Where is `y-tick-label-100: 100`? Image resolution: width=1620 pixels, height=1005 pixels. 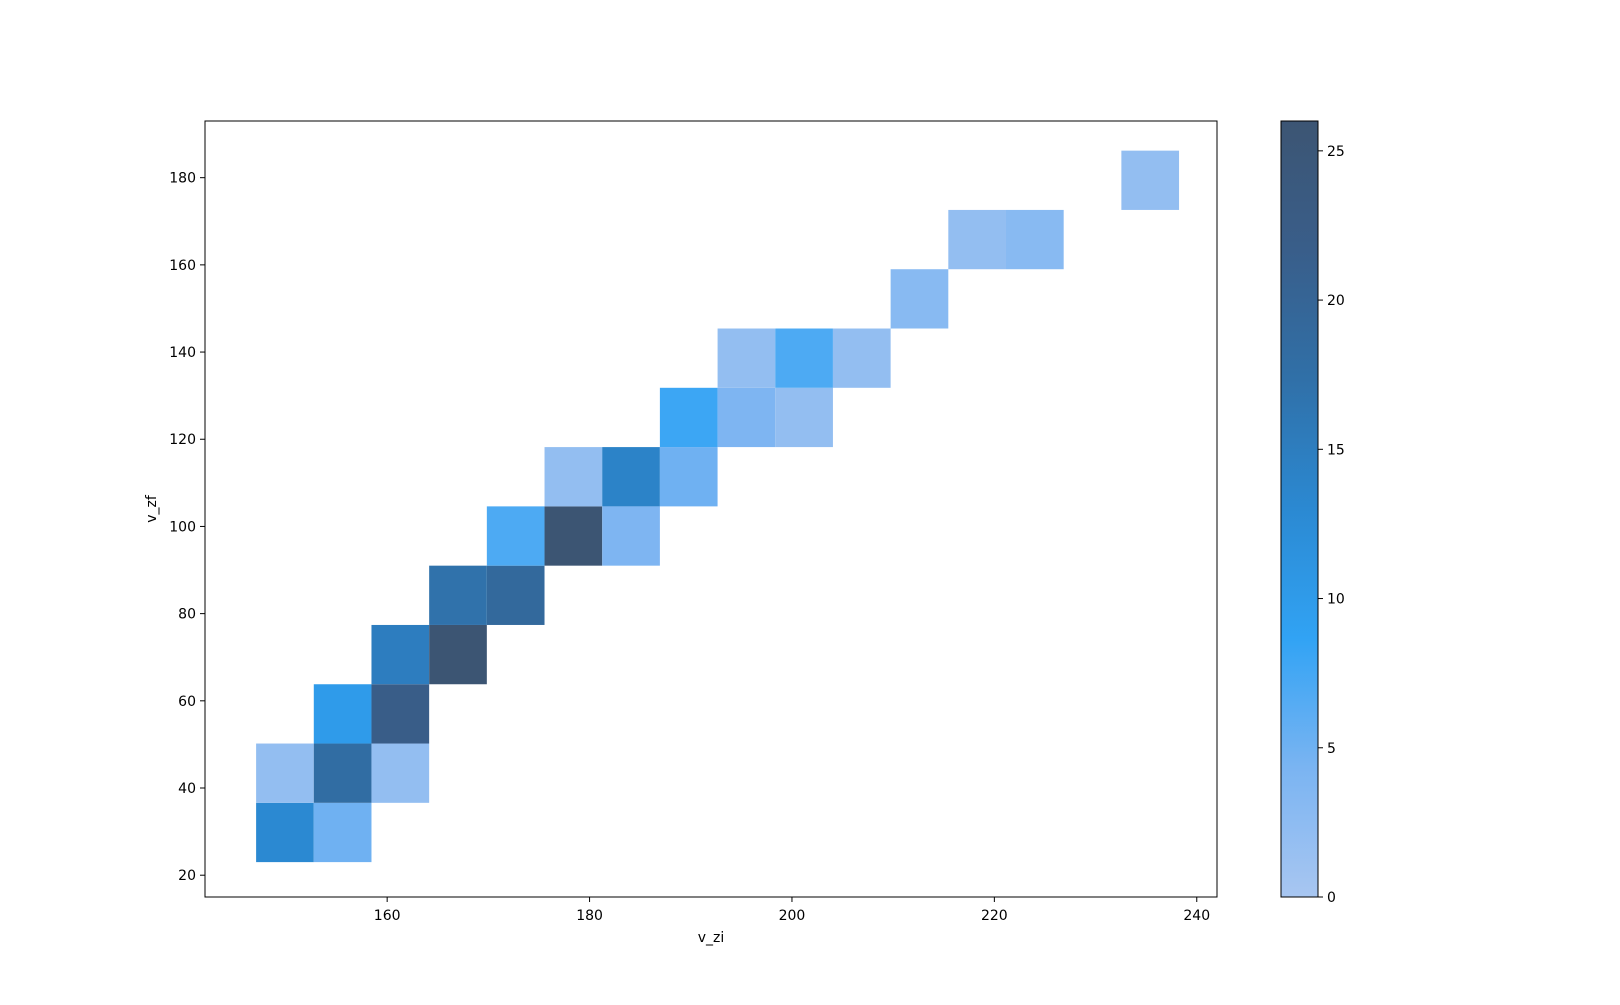
y-tick-label-100: 100 is located at coordinates (182, 527).